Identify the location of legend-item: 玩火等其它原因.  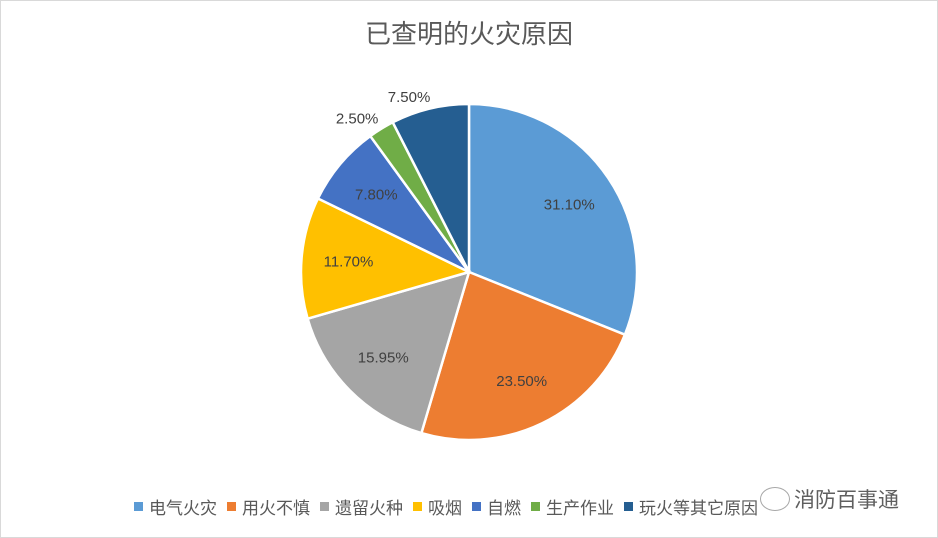
(691, 506).